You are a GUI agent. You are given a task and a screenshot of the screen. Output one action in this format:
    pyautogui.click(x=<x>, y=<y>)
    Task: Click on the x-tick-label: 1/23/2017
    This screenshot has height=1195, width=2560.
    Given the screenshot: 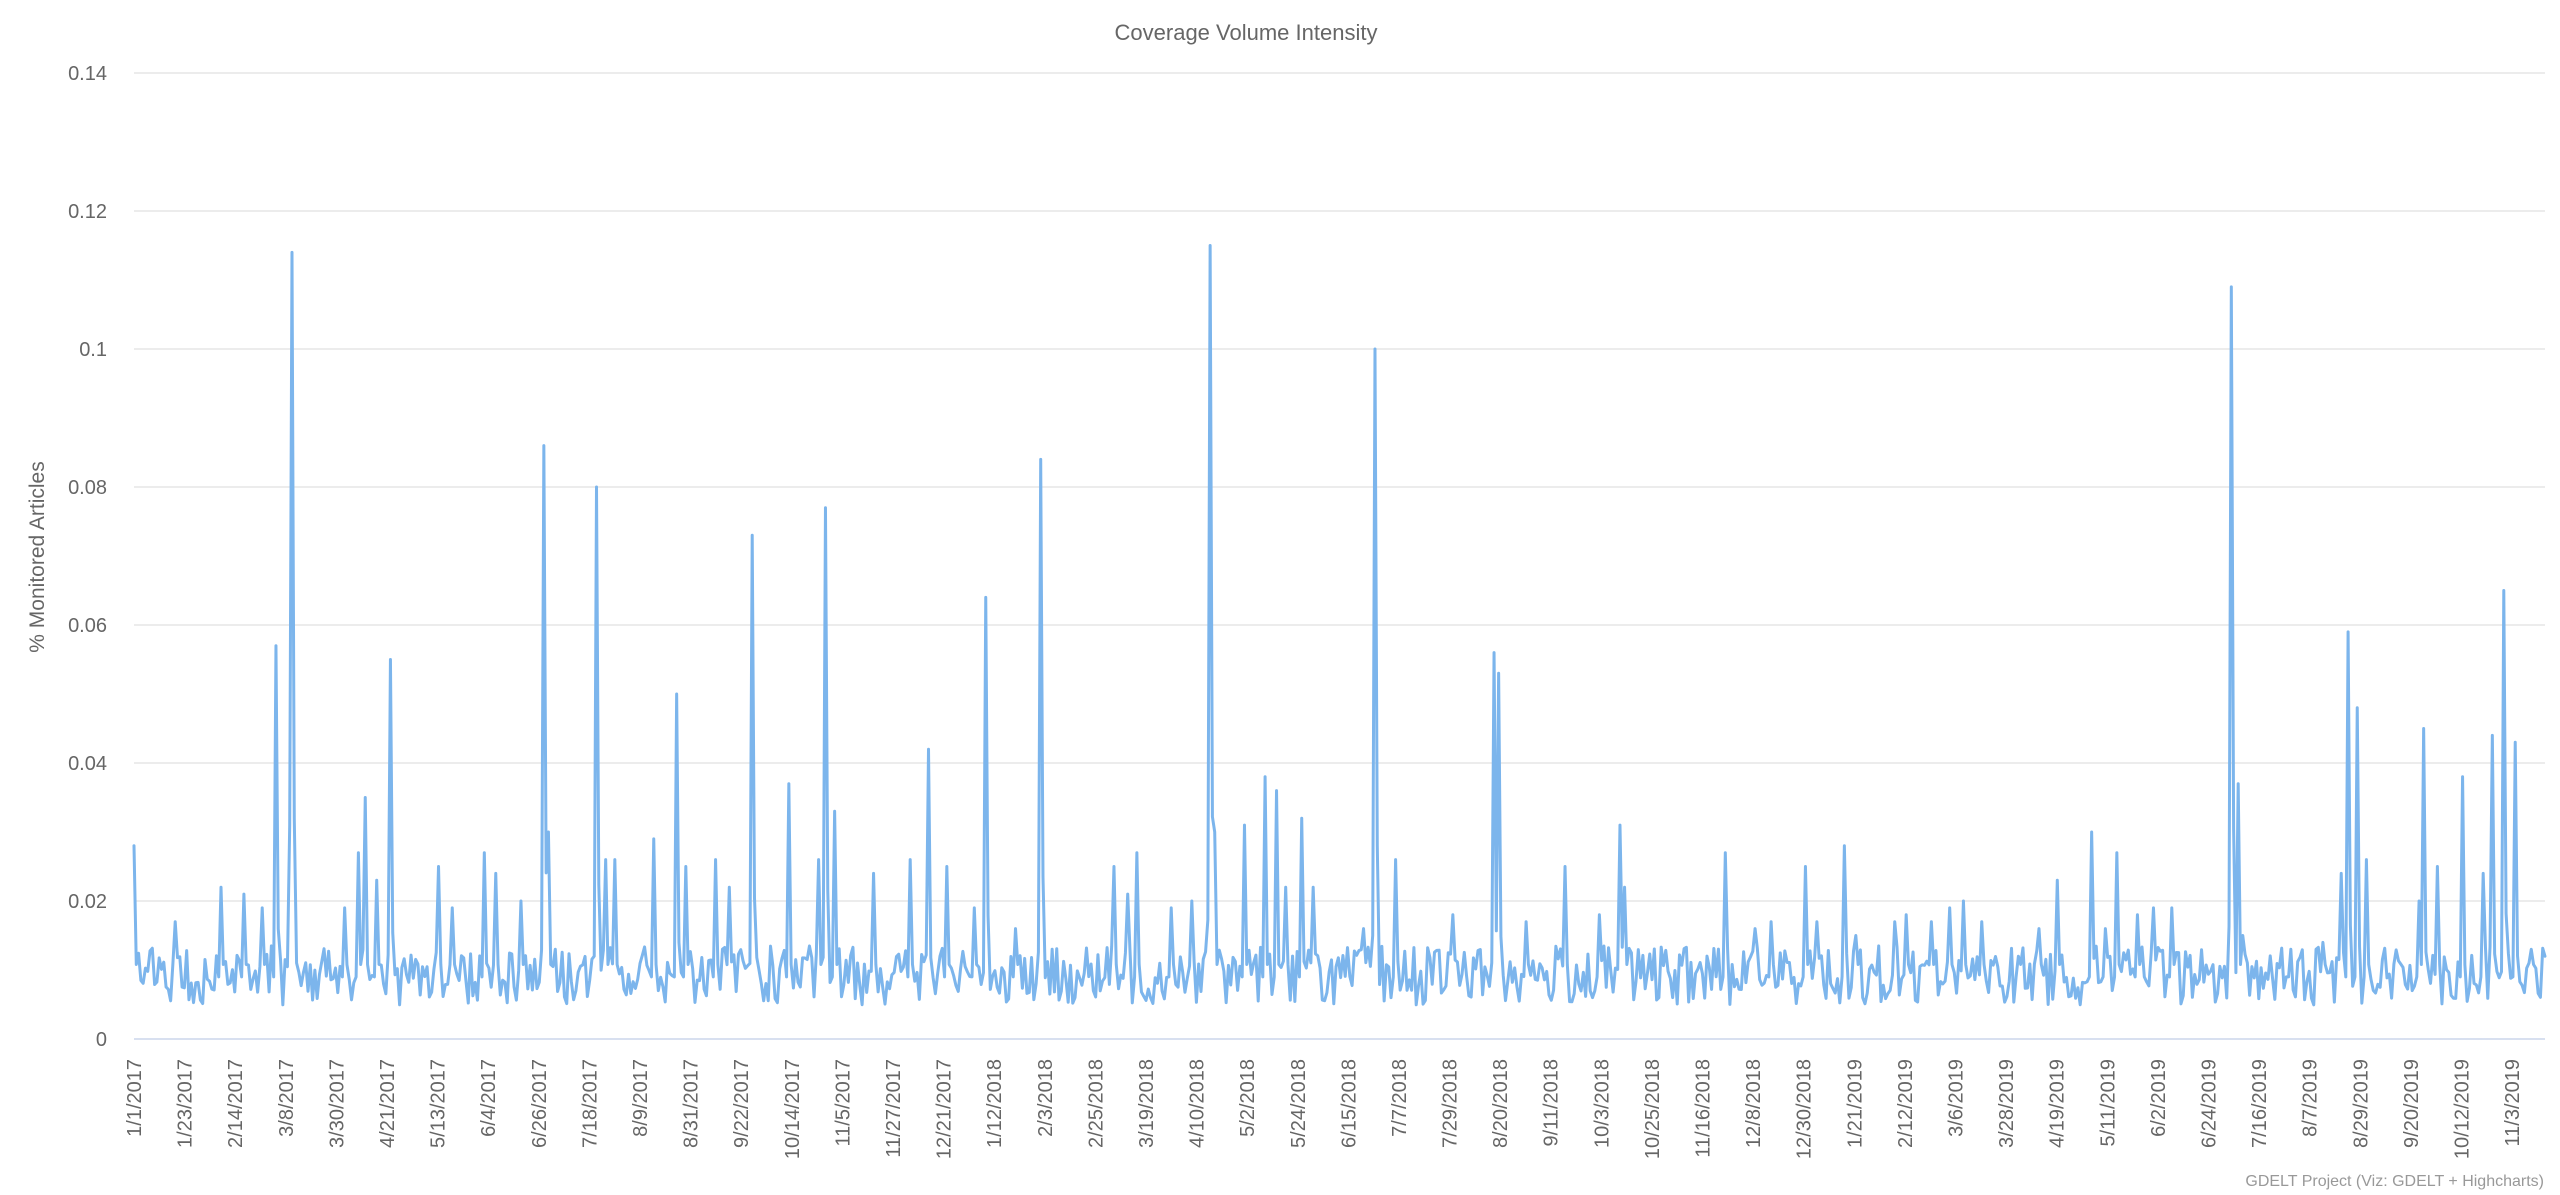 What is the action you would take?
    pyautogui.click(x=186, y=1103)
    